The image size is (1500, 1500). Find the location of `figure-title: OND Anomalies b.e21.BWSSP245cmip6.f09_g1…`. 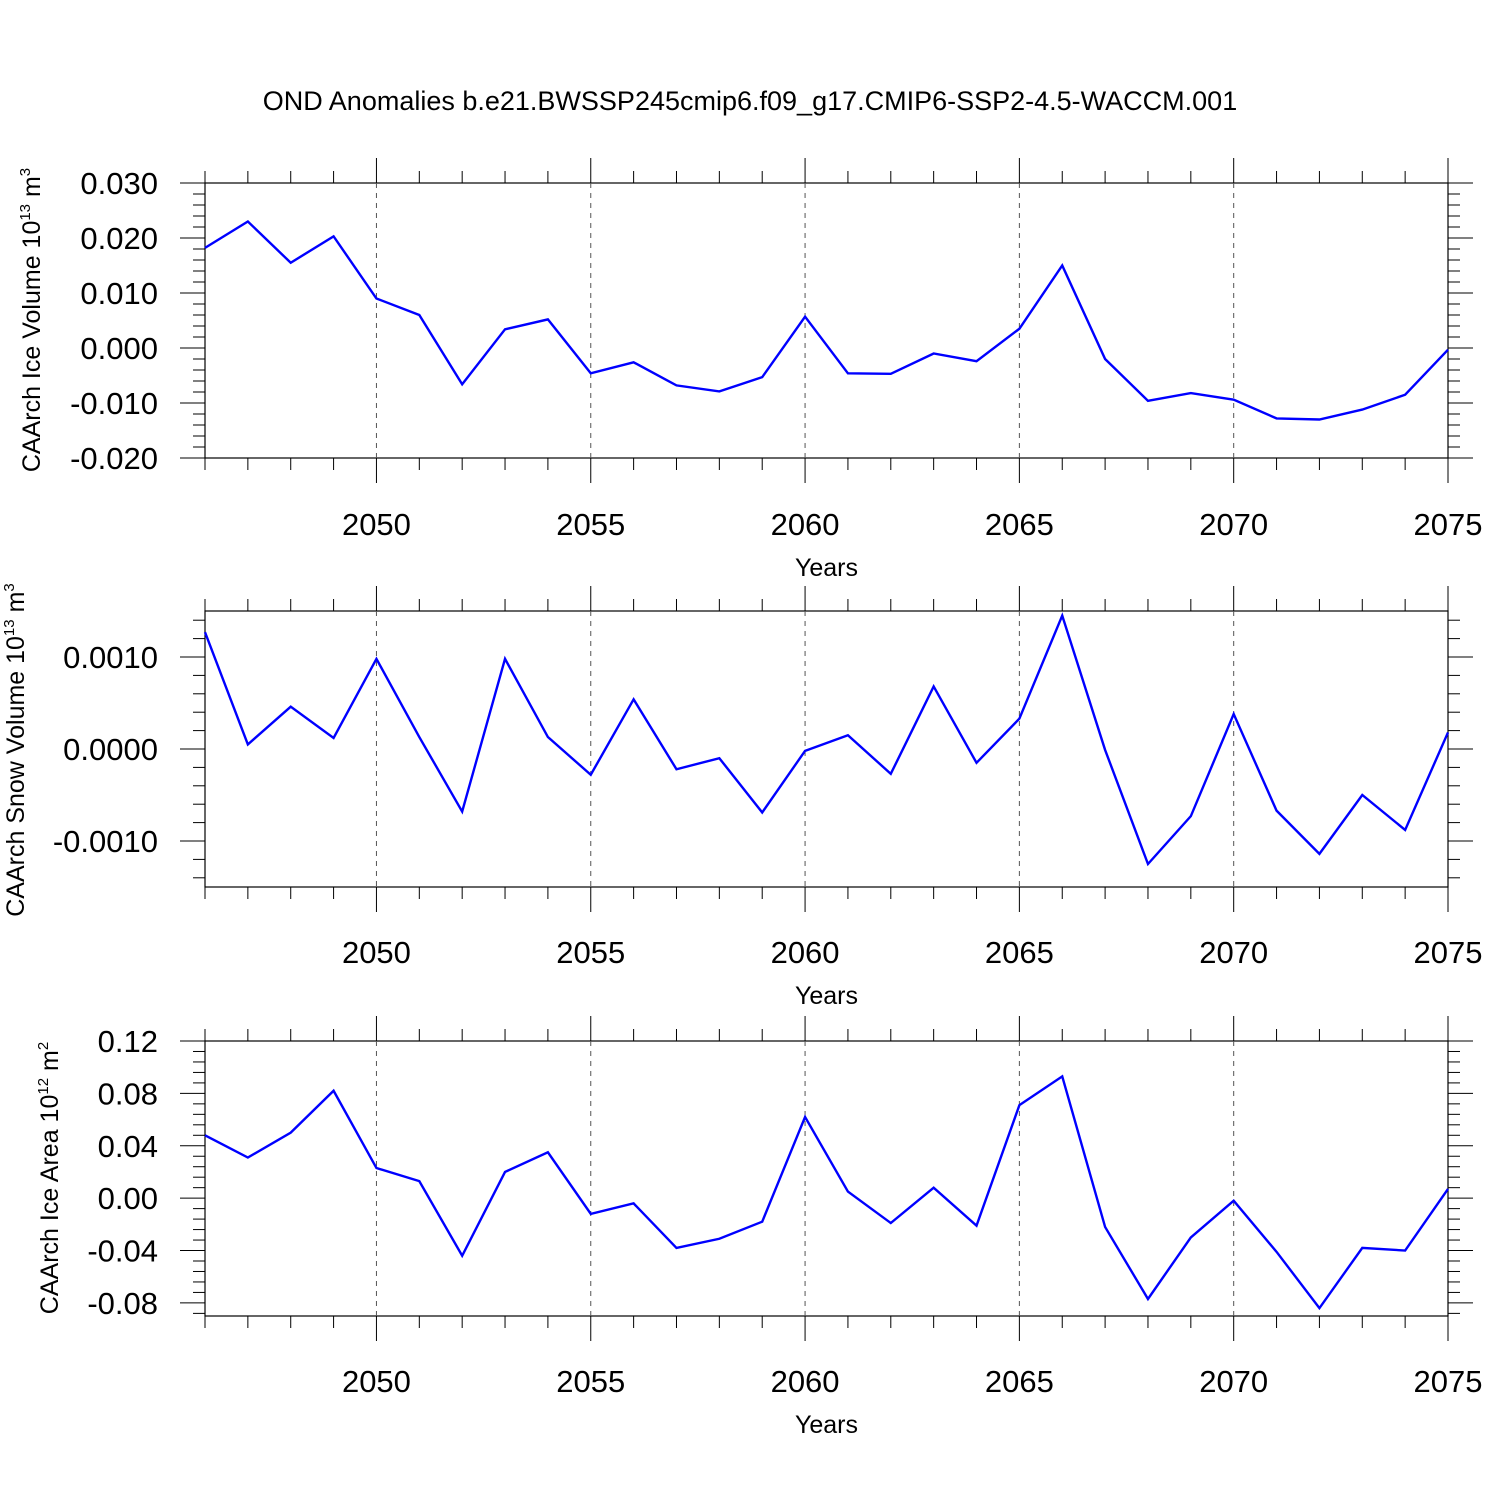

figure-title: OND Anomalies b.e21.BWSSP245cmip6.f09_g1… is located at coordinates (750, 101).